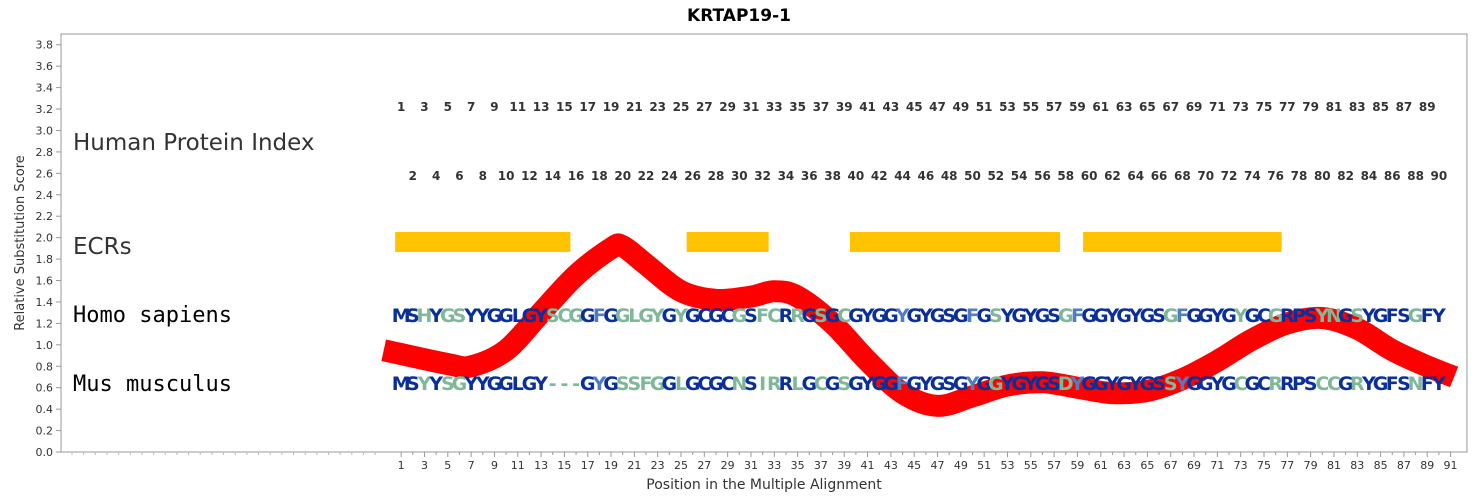 The image size is (1478, 500). I want to click on index-number: 10, so click(506, 176).